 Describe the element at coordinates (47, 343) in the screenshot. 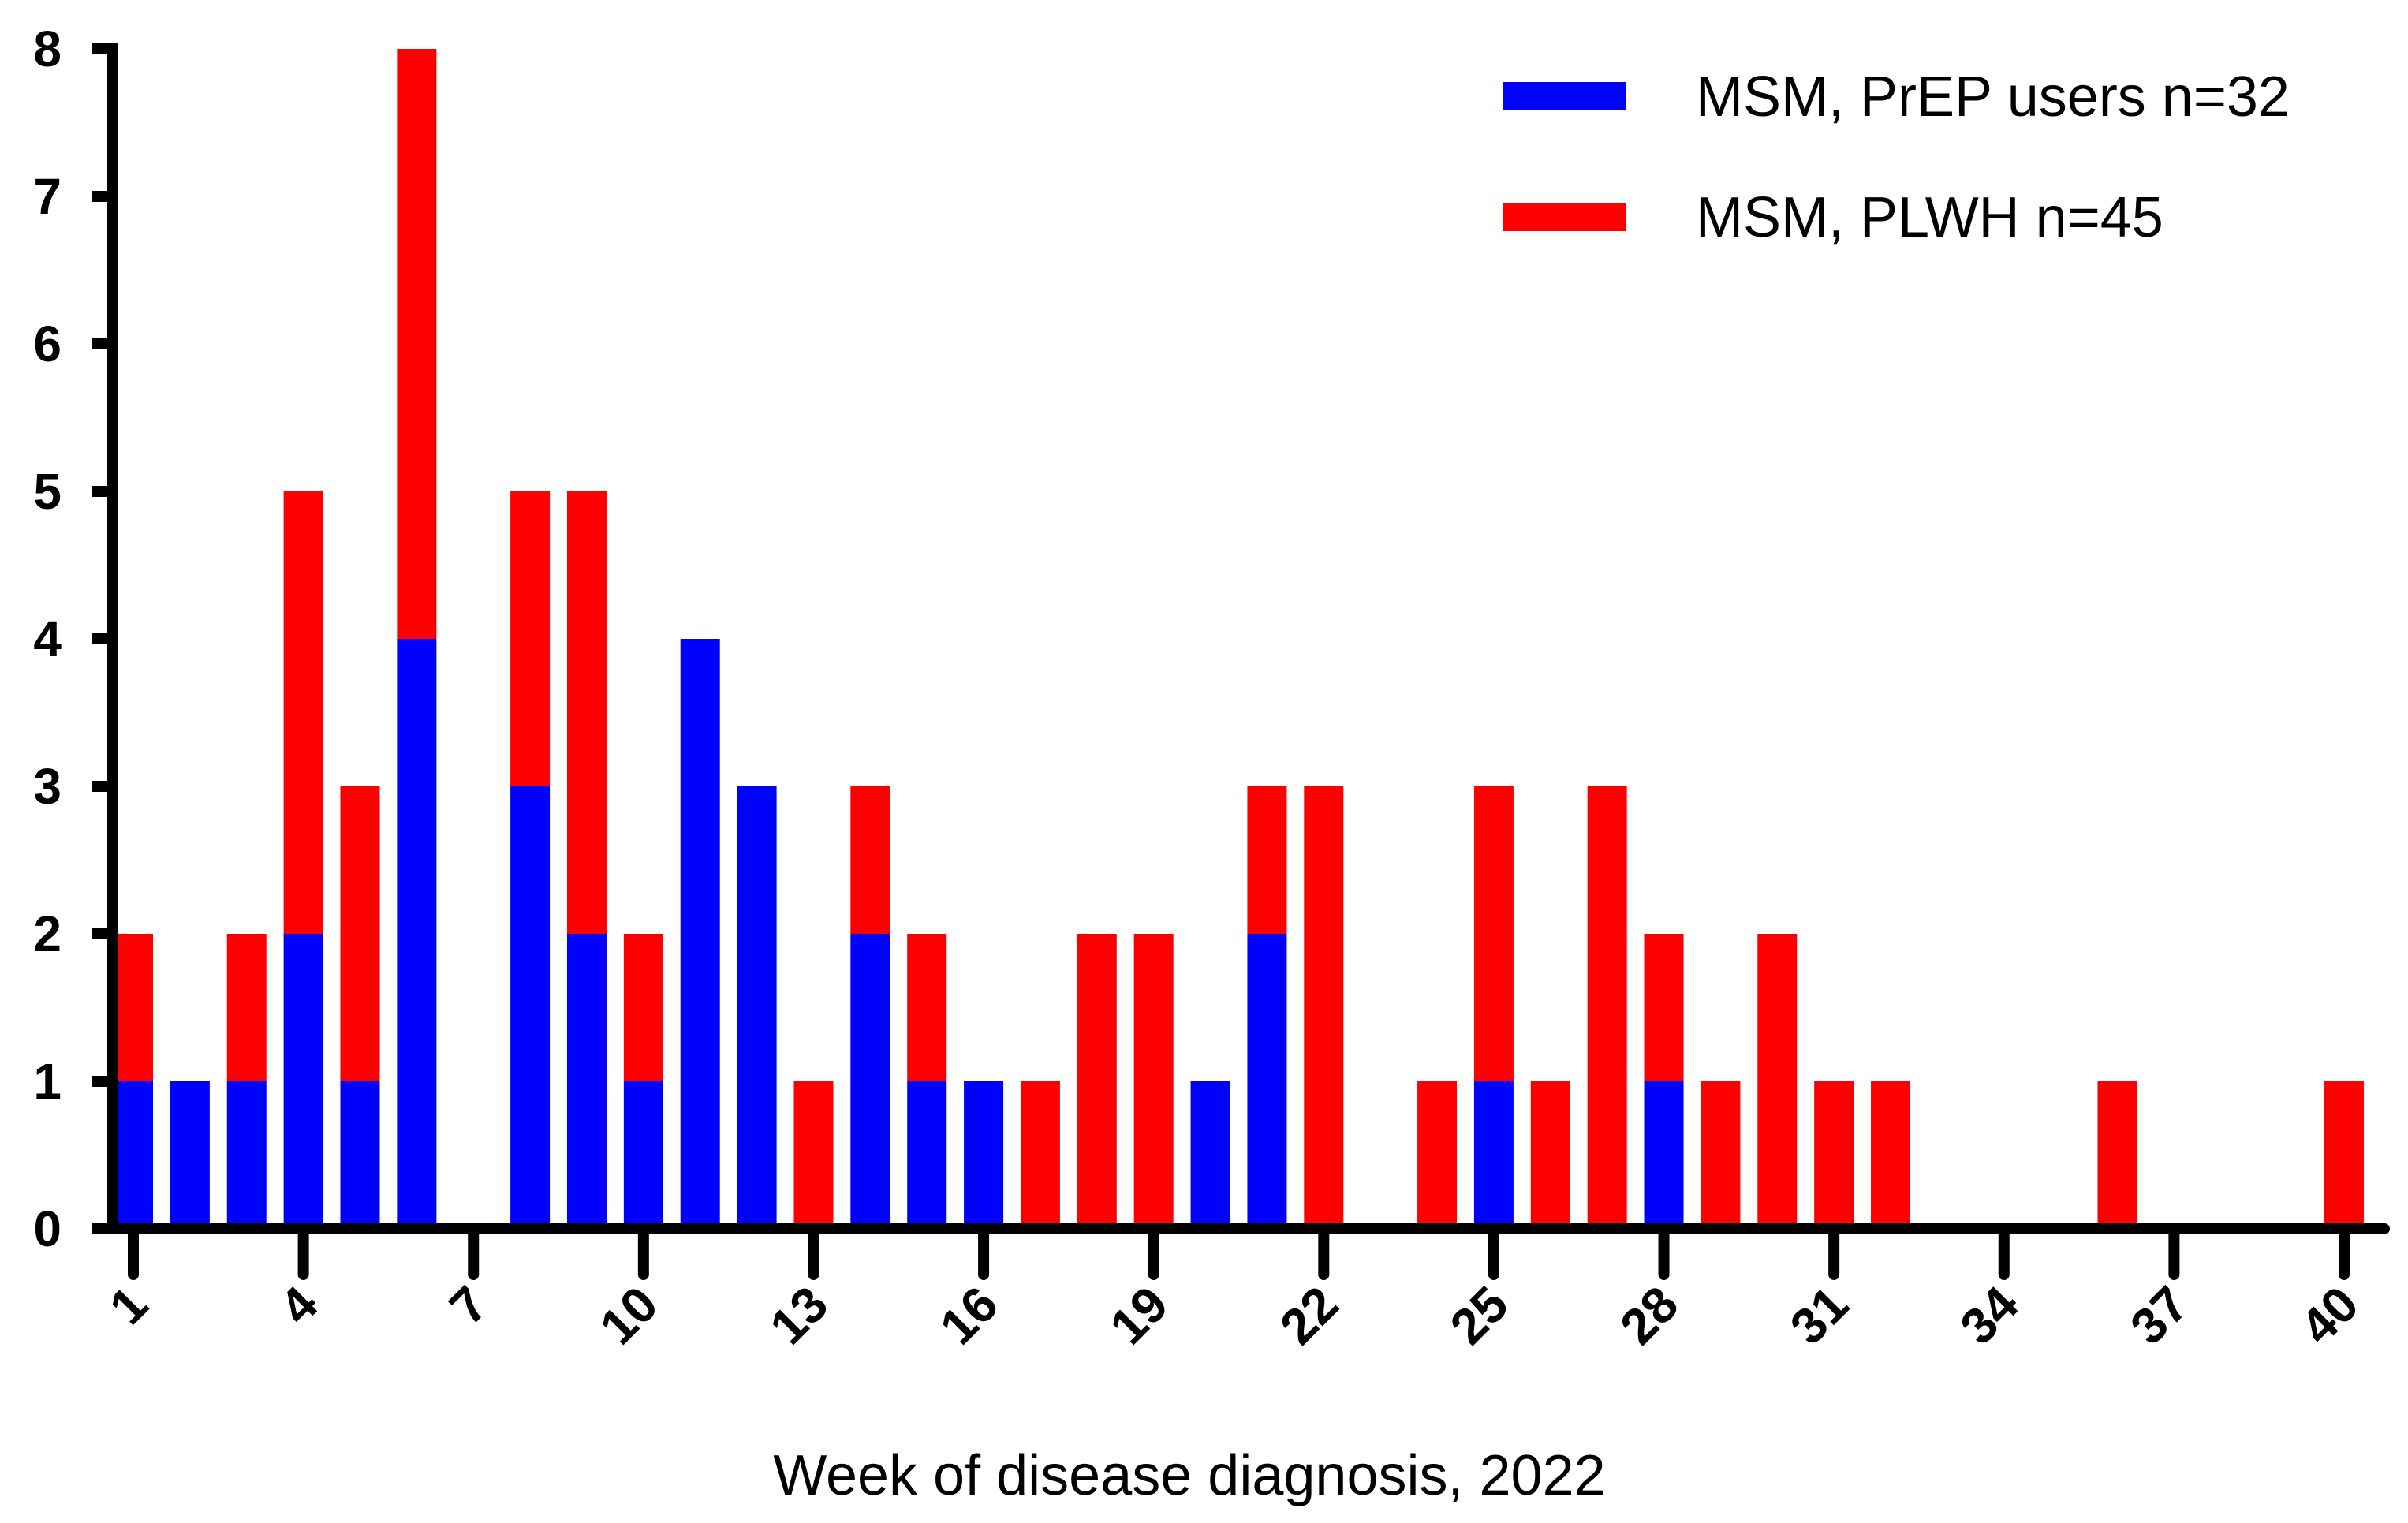

I see `y-tick-label-6: 6` at that location.